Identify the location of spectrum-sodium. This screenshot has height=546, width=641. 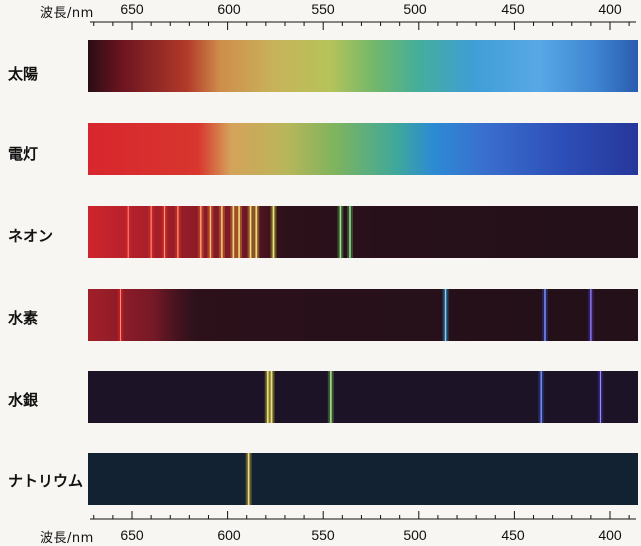
(363, 479).